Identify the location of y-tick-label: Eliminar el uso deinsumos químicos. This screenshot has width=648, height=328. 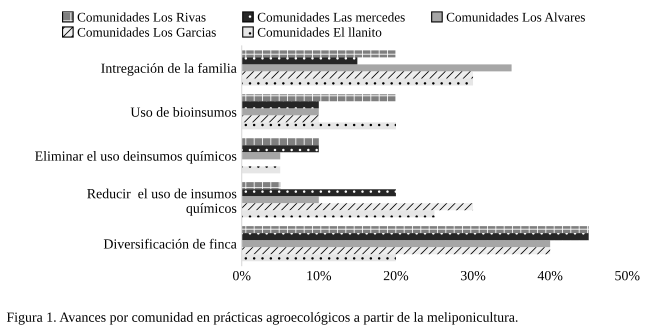
(135, 157).